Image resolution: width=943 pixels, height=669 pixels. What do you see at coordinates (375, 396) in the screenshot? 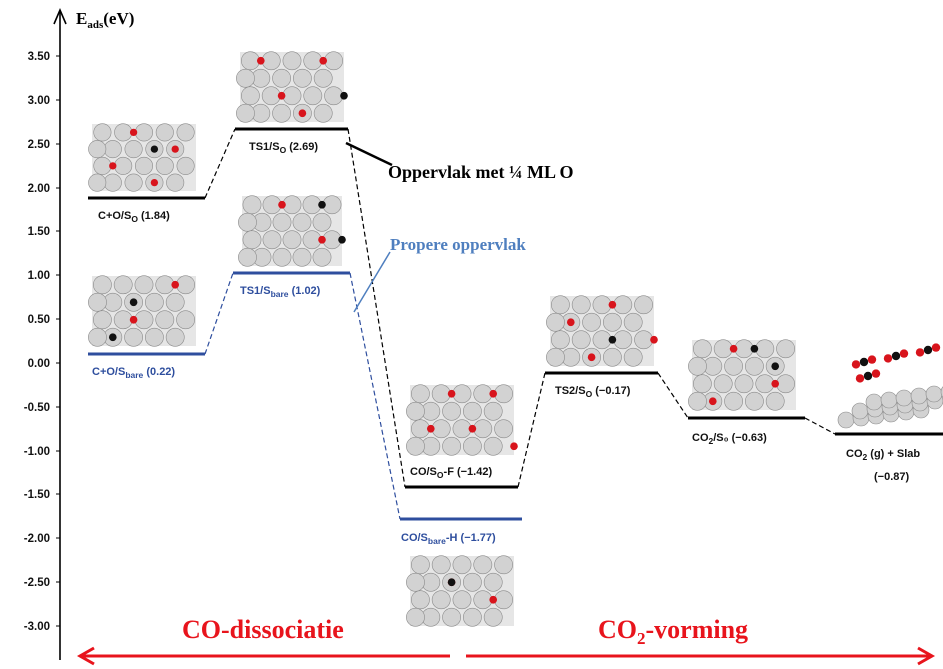
I see `connector-blue` at bounding box center [375, 396].